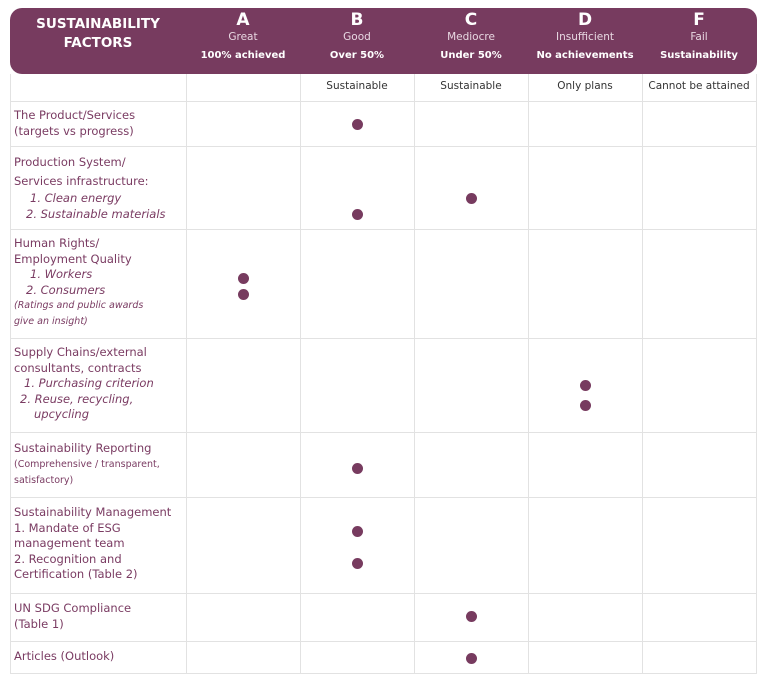 The width and height of the screenshot is (768, 679). I want to click on factor-label: Employment Quality, so click(73, 258).